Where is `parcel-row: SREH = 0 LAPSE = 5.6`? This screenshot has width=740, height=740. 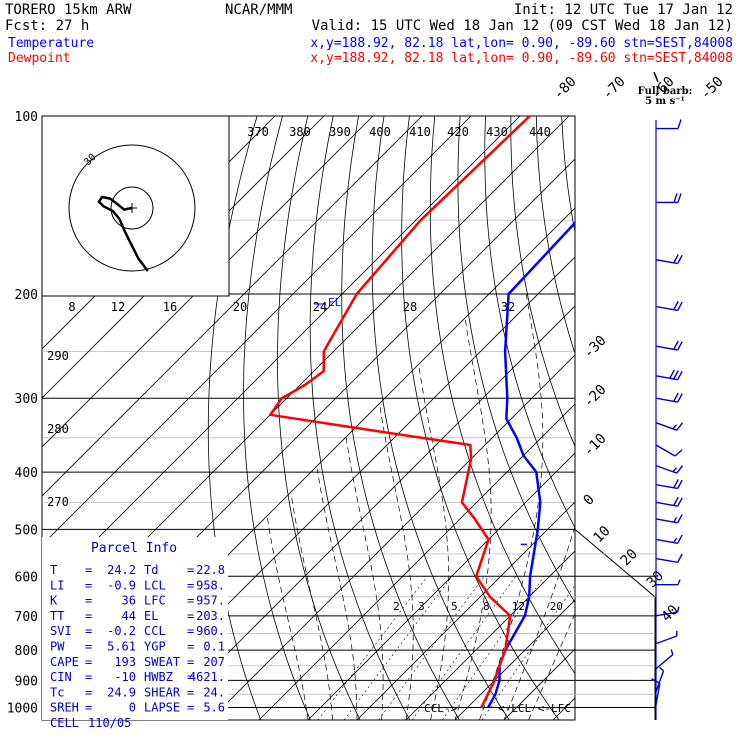
parcel-row: SREH = 0 LAPSE = 5.6 is located at coordinates (137, 708).